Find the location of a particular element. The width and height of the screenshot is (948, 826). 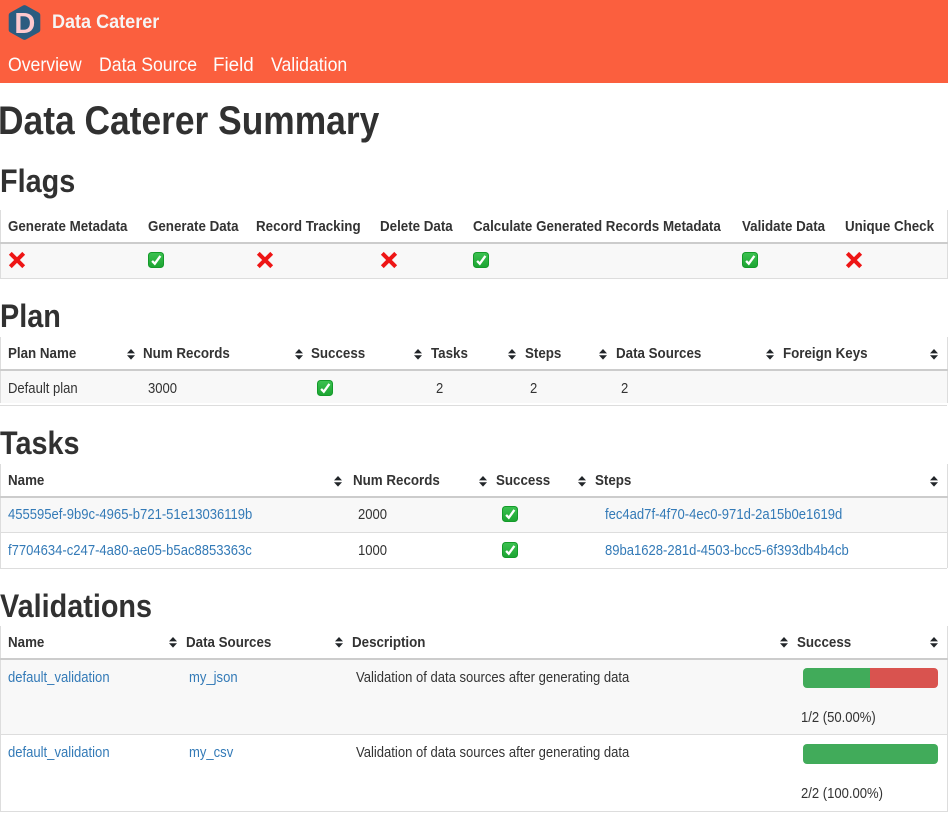

svg-text: D is located at coordinates (24, 24).